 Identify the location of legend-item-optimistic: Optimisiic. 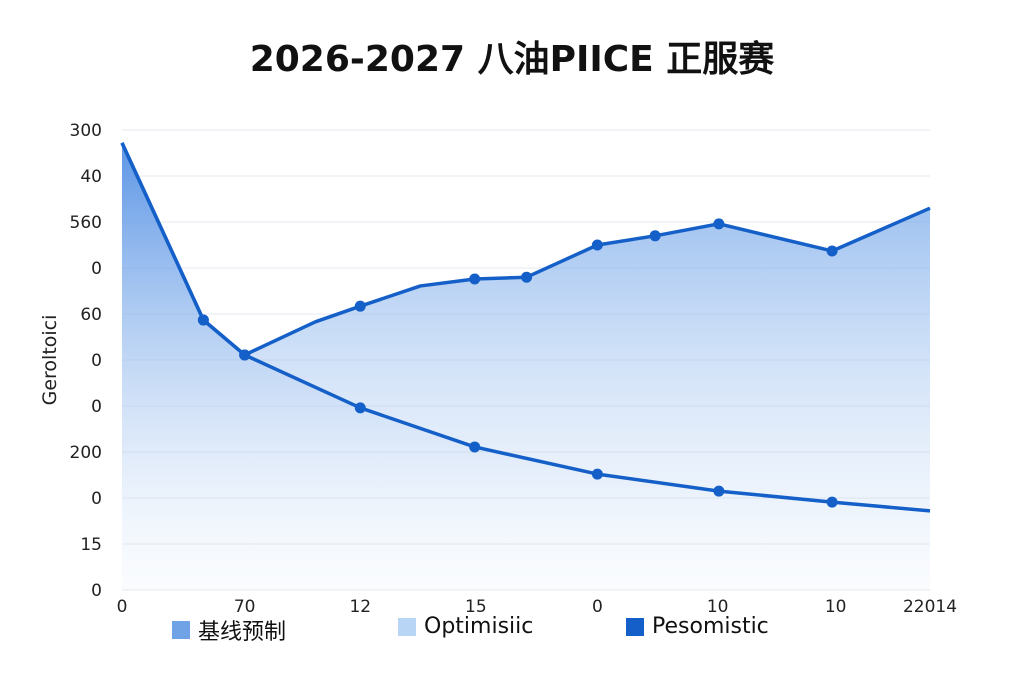
(465, 626).